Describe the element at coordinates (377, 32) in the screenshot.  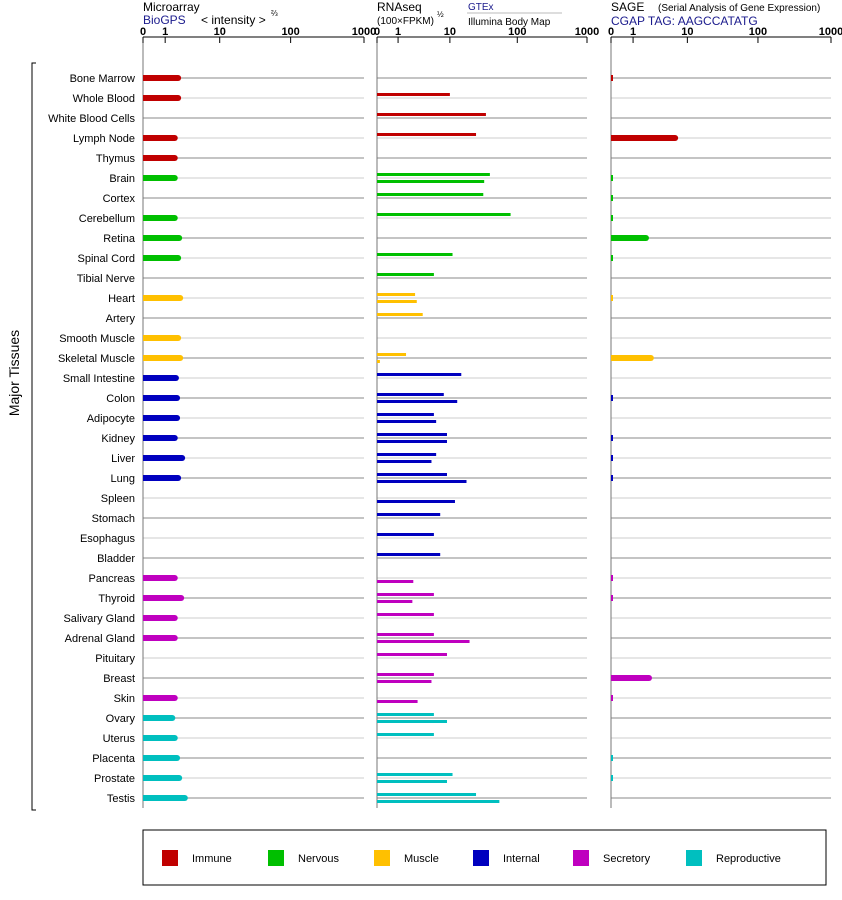
I see `x-tick-label: 0` at that location.